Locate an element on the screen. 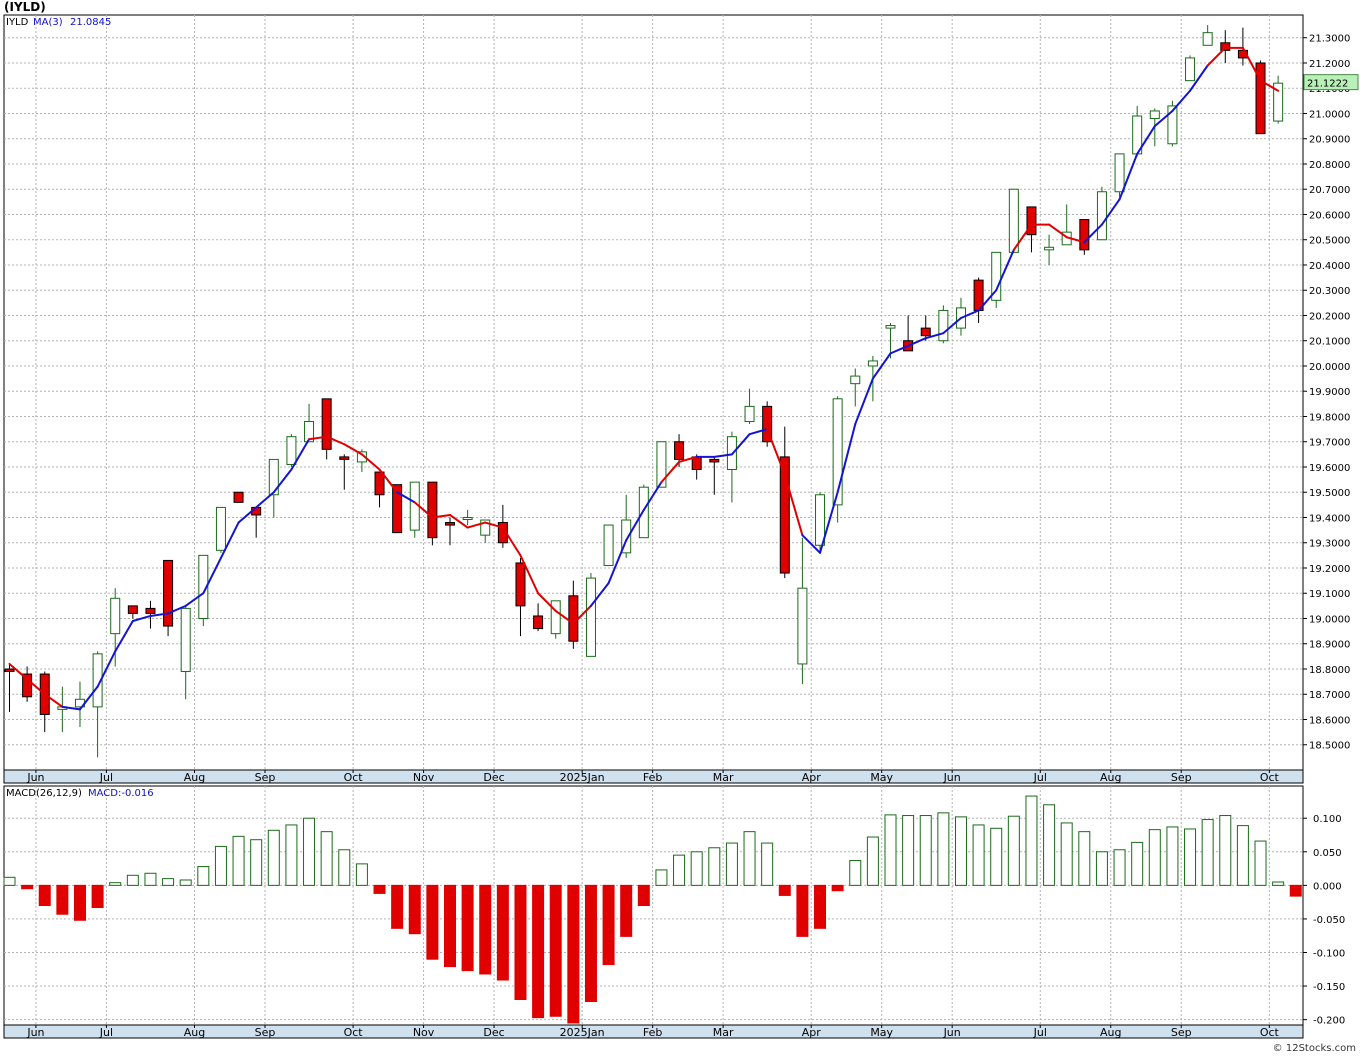  y-tick-label: 19.1000 is located at coordinates (1329, 594).